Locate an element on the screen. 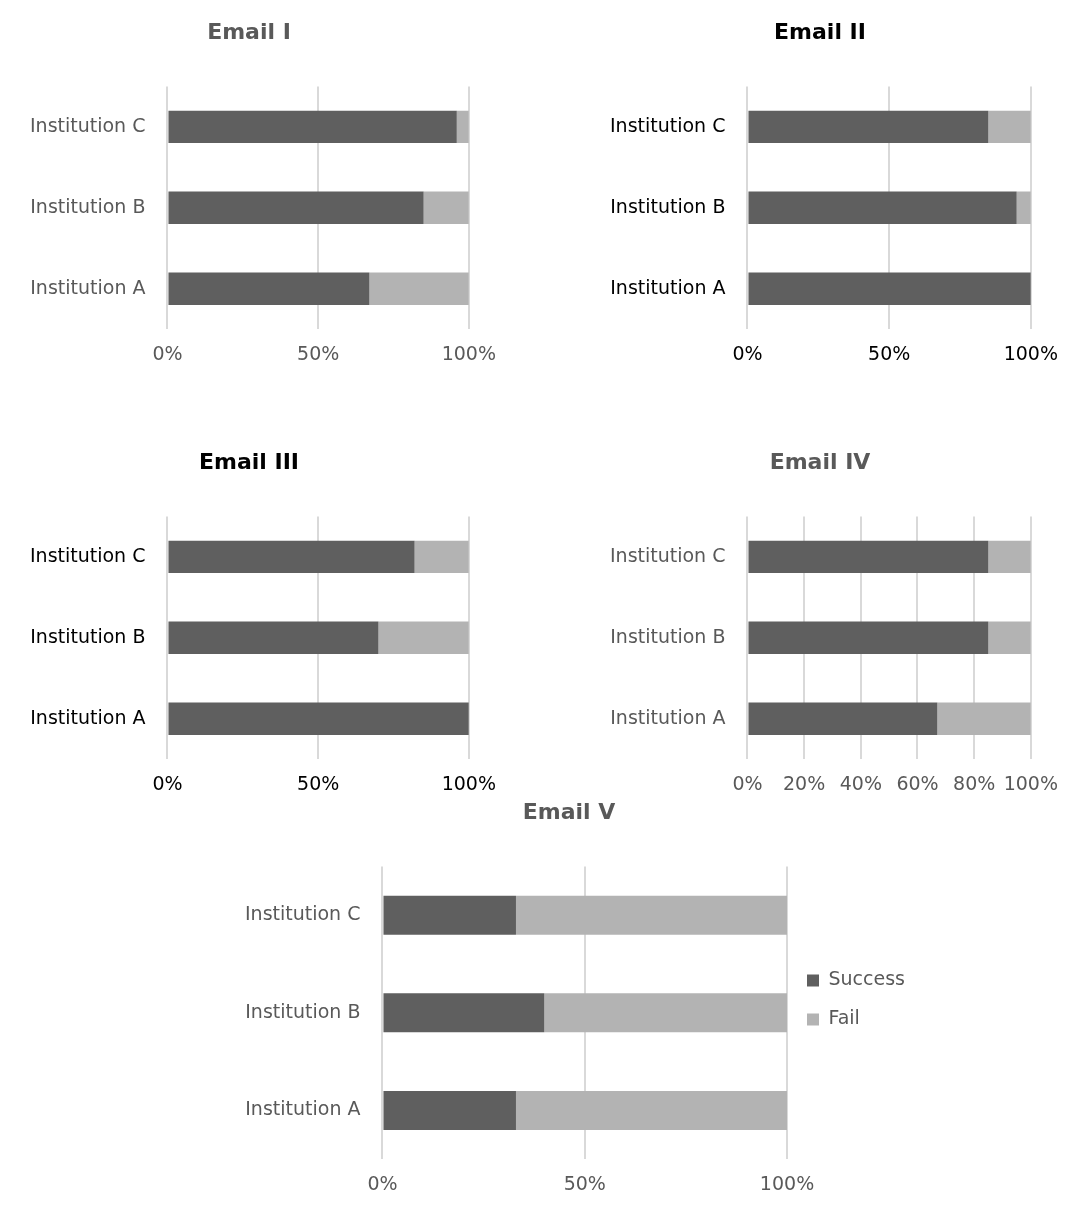 This screenshot has height=1223, width=1072. x-tick-label: 40% is located at coordinates (860, 782).